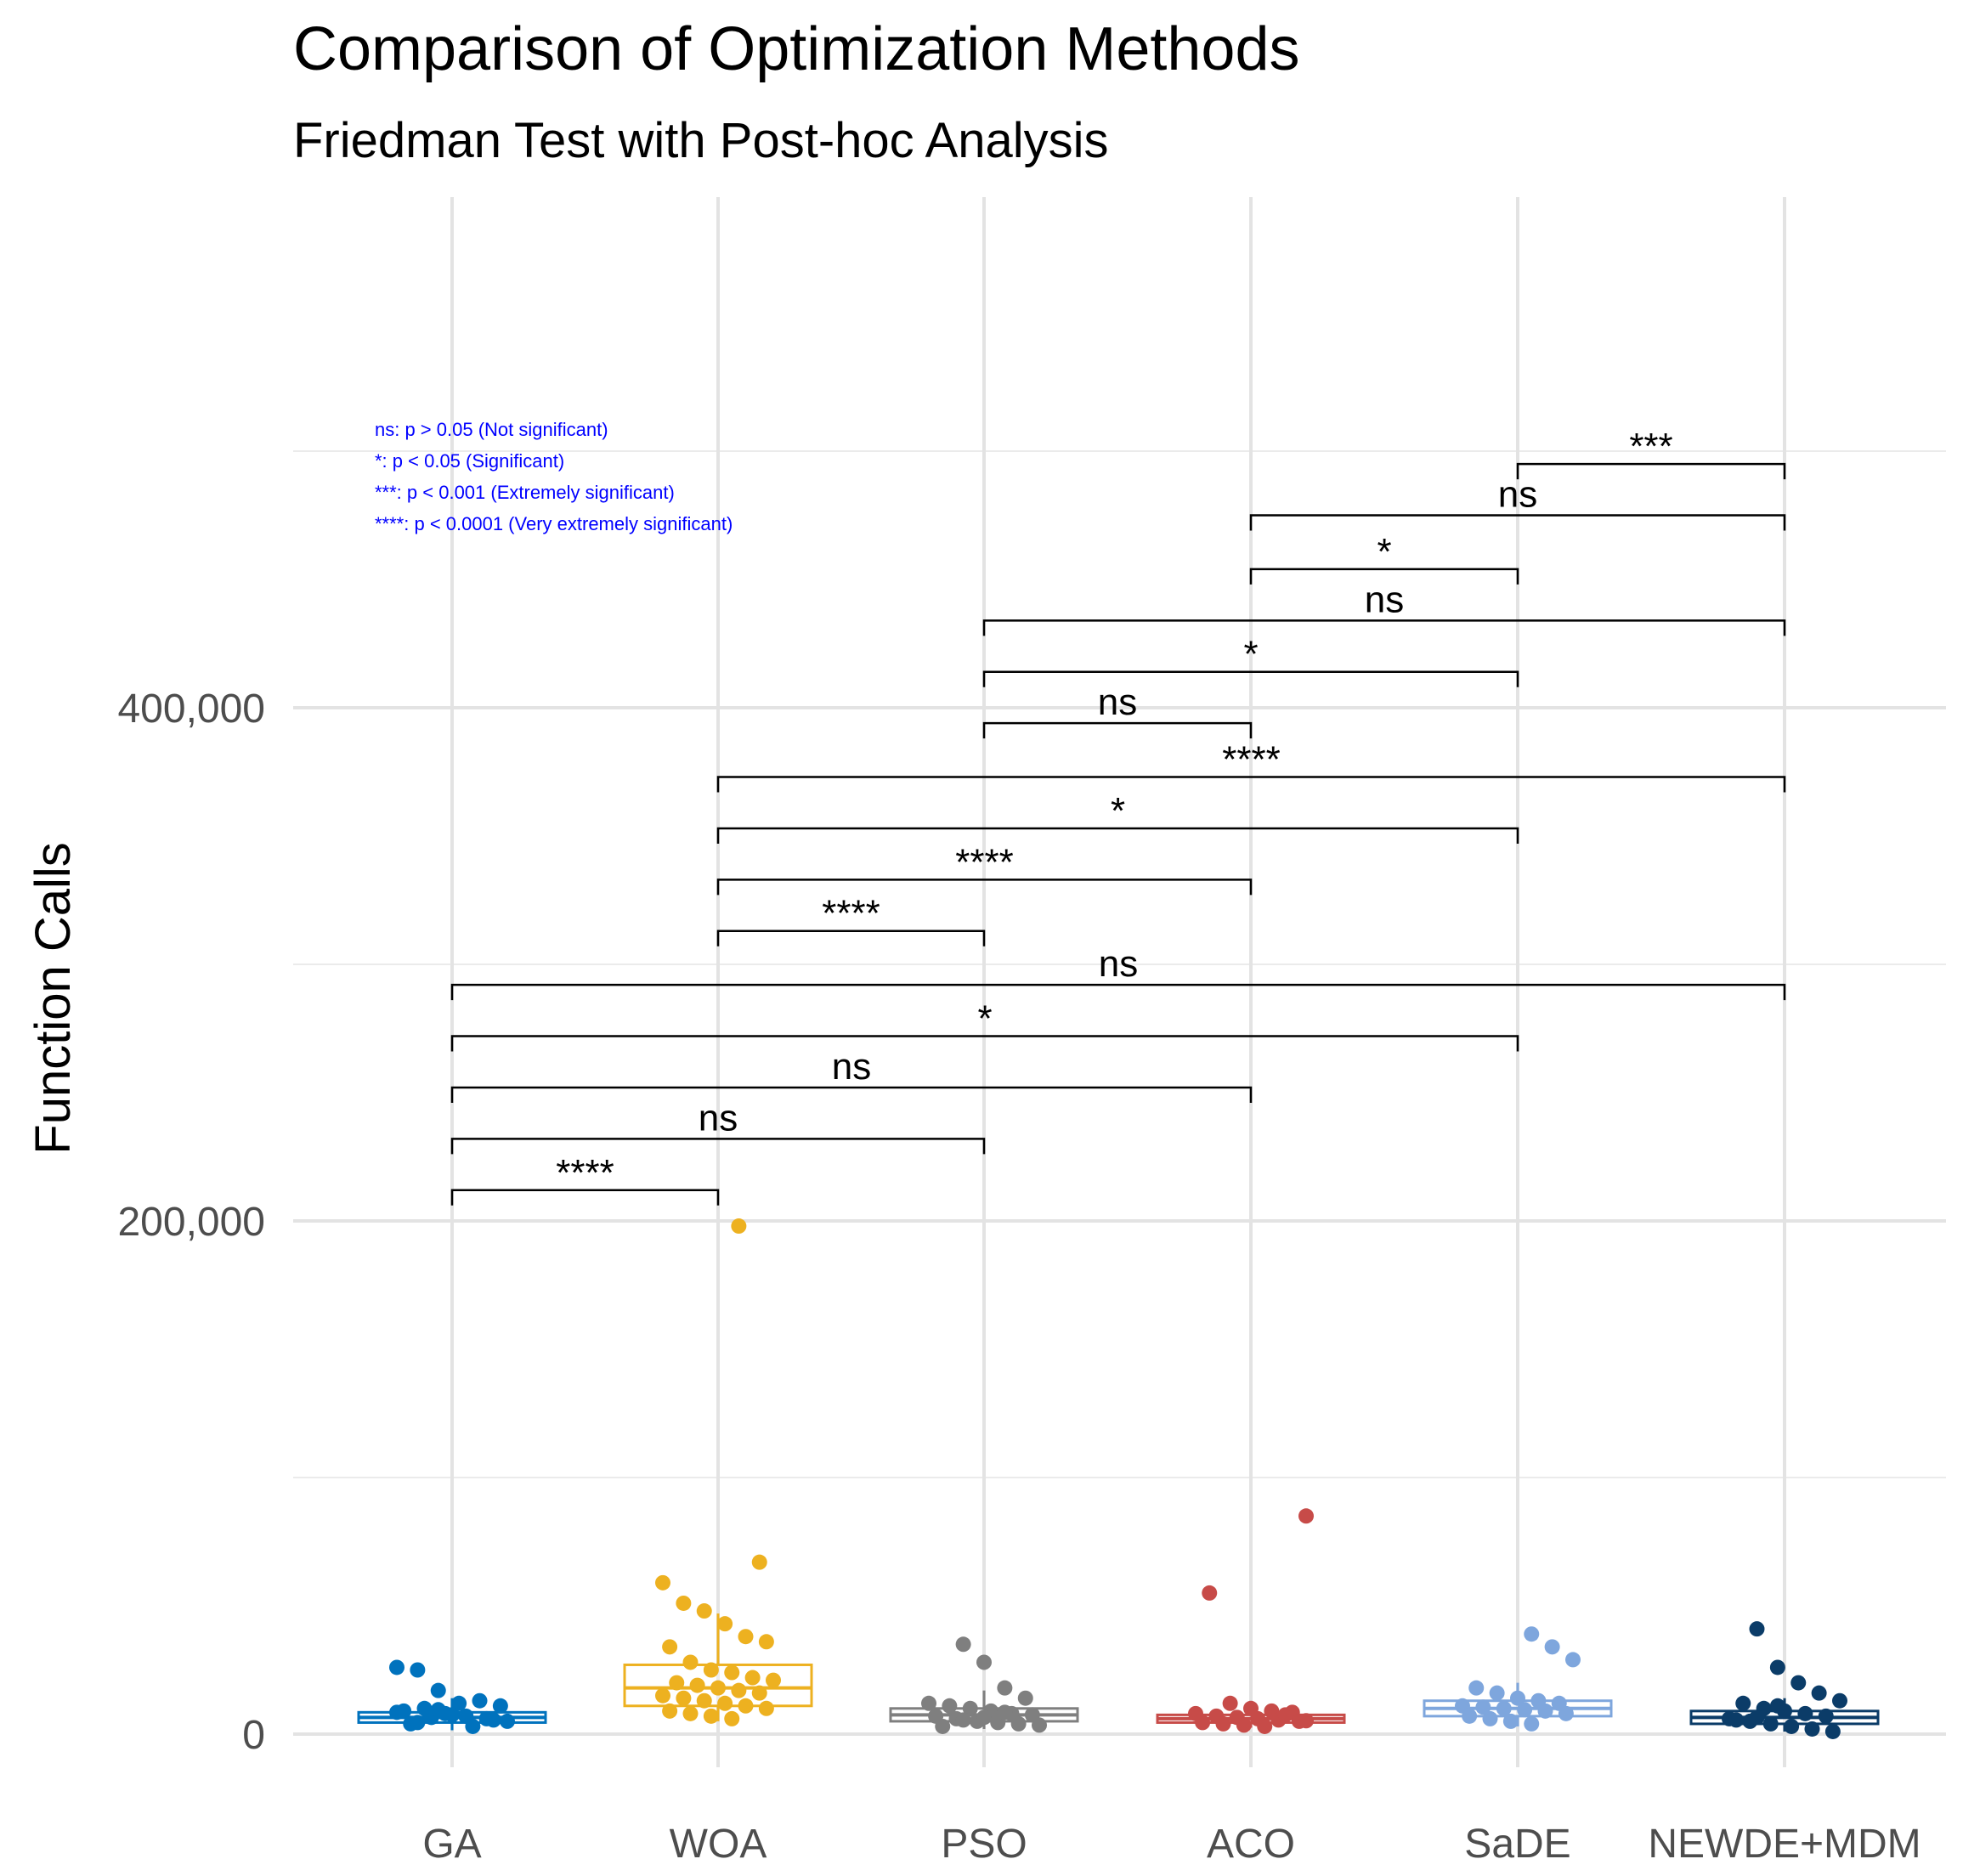 This screenshot has width=1963, height=1876. What do you see at coordinates (525, 492) in the screenshot?
I see `legend-note: ***: p < 0.001 (Extremely significant)` at bounding box center [525, 492].